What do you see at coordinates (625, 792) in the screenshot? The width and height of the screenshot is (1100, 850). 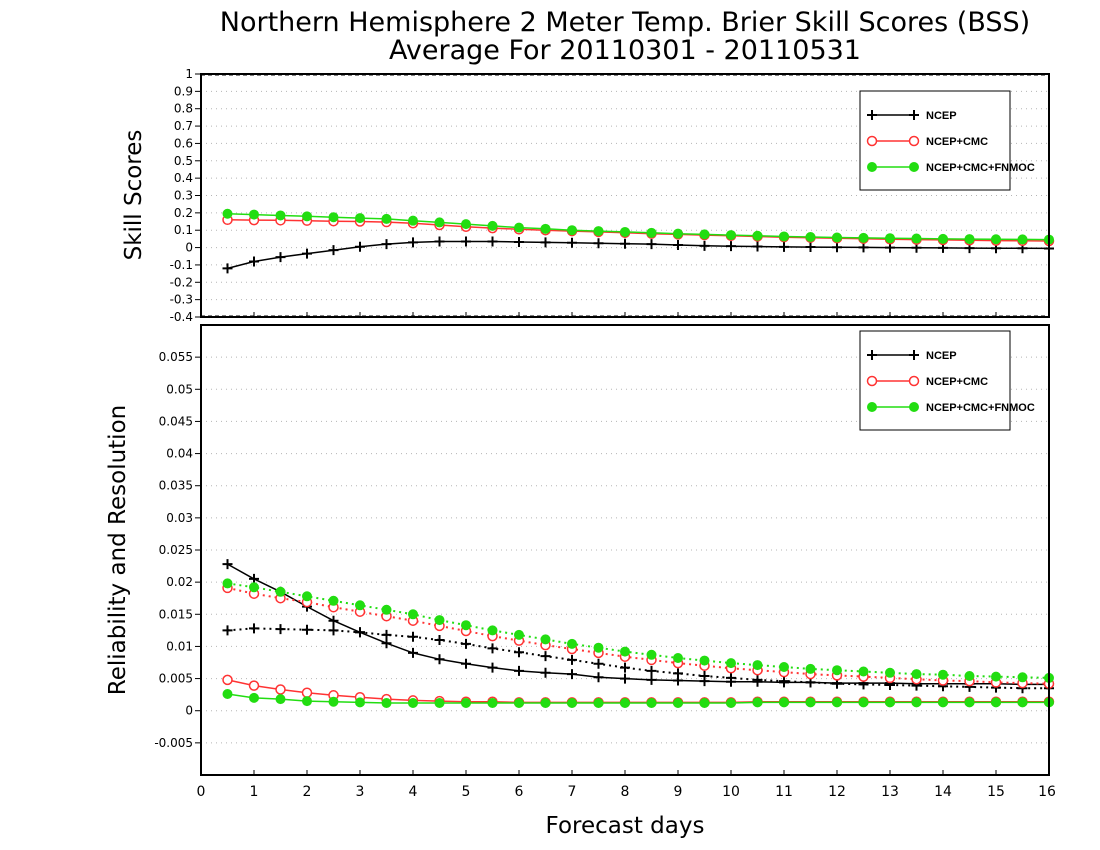 I see `x-tick-label: 8` at bounding box center [625, 792].